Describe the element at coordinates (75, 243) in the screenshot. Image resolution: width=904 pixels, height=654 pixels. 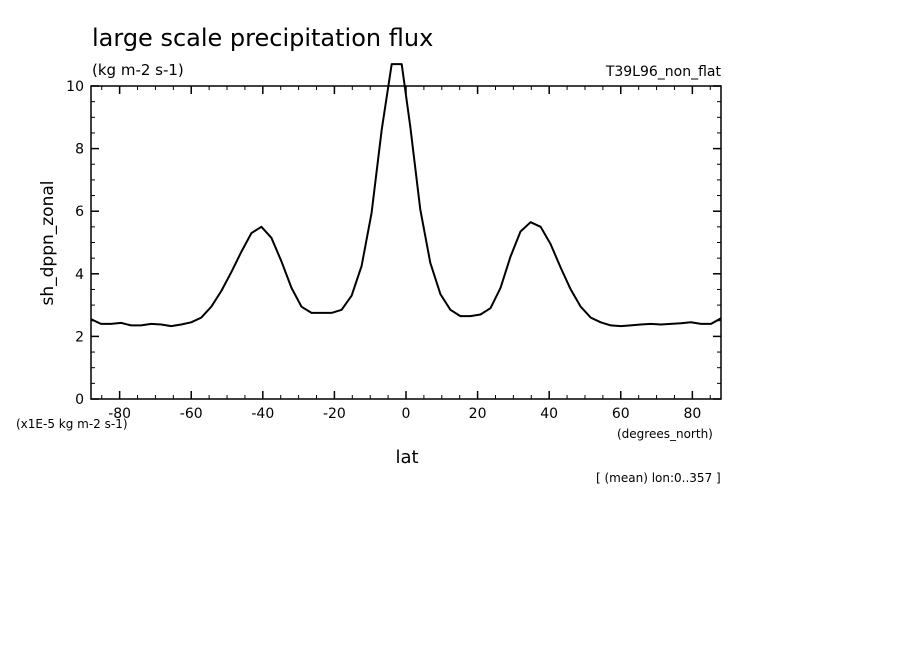
I see `y-axis-tick-labels: 0 2 4 6 8 10` at that location.